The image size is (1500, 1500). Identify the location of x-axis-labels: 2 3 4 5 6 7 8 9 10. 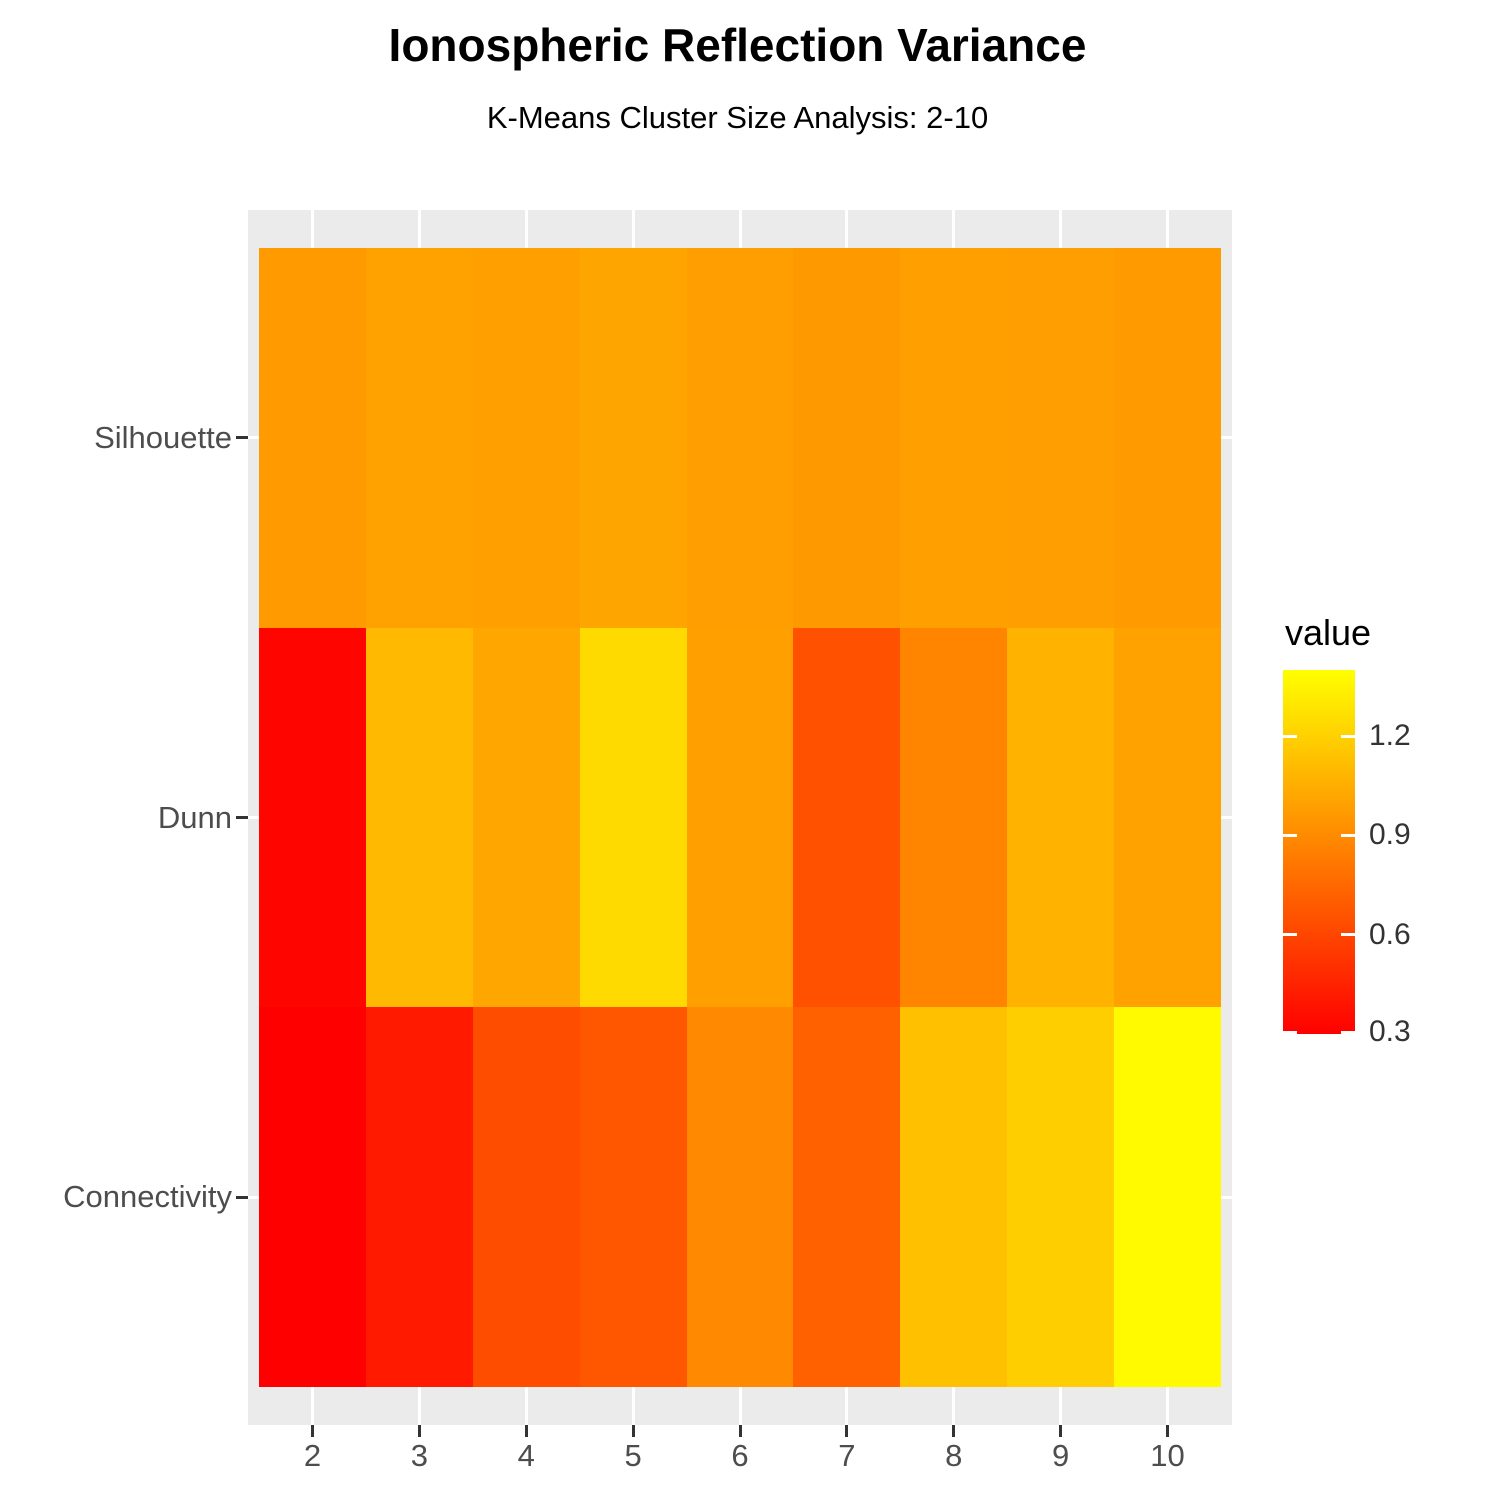
(740, 1460).